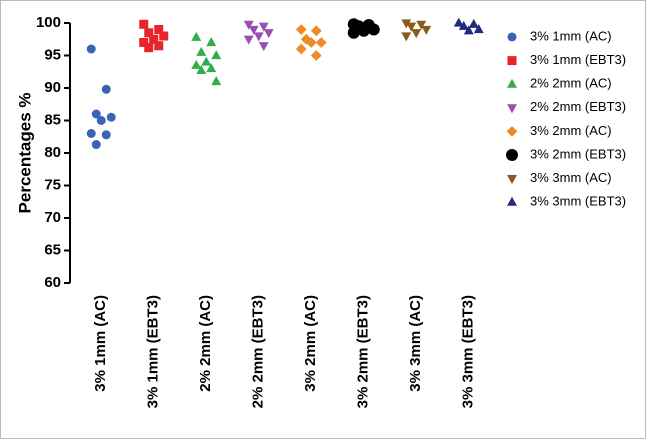 This screenshot has height=439, width=646. What do you see at coordinates (578, 59) in the screenshot?
I see `legend-label: 3% 1mm (EBT3)` at bounding box center [578, 59].